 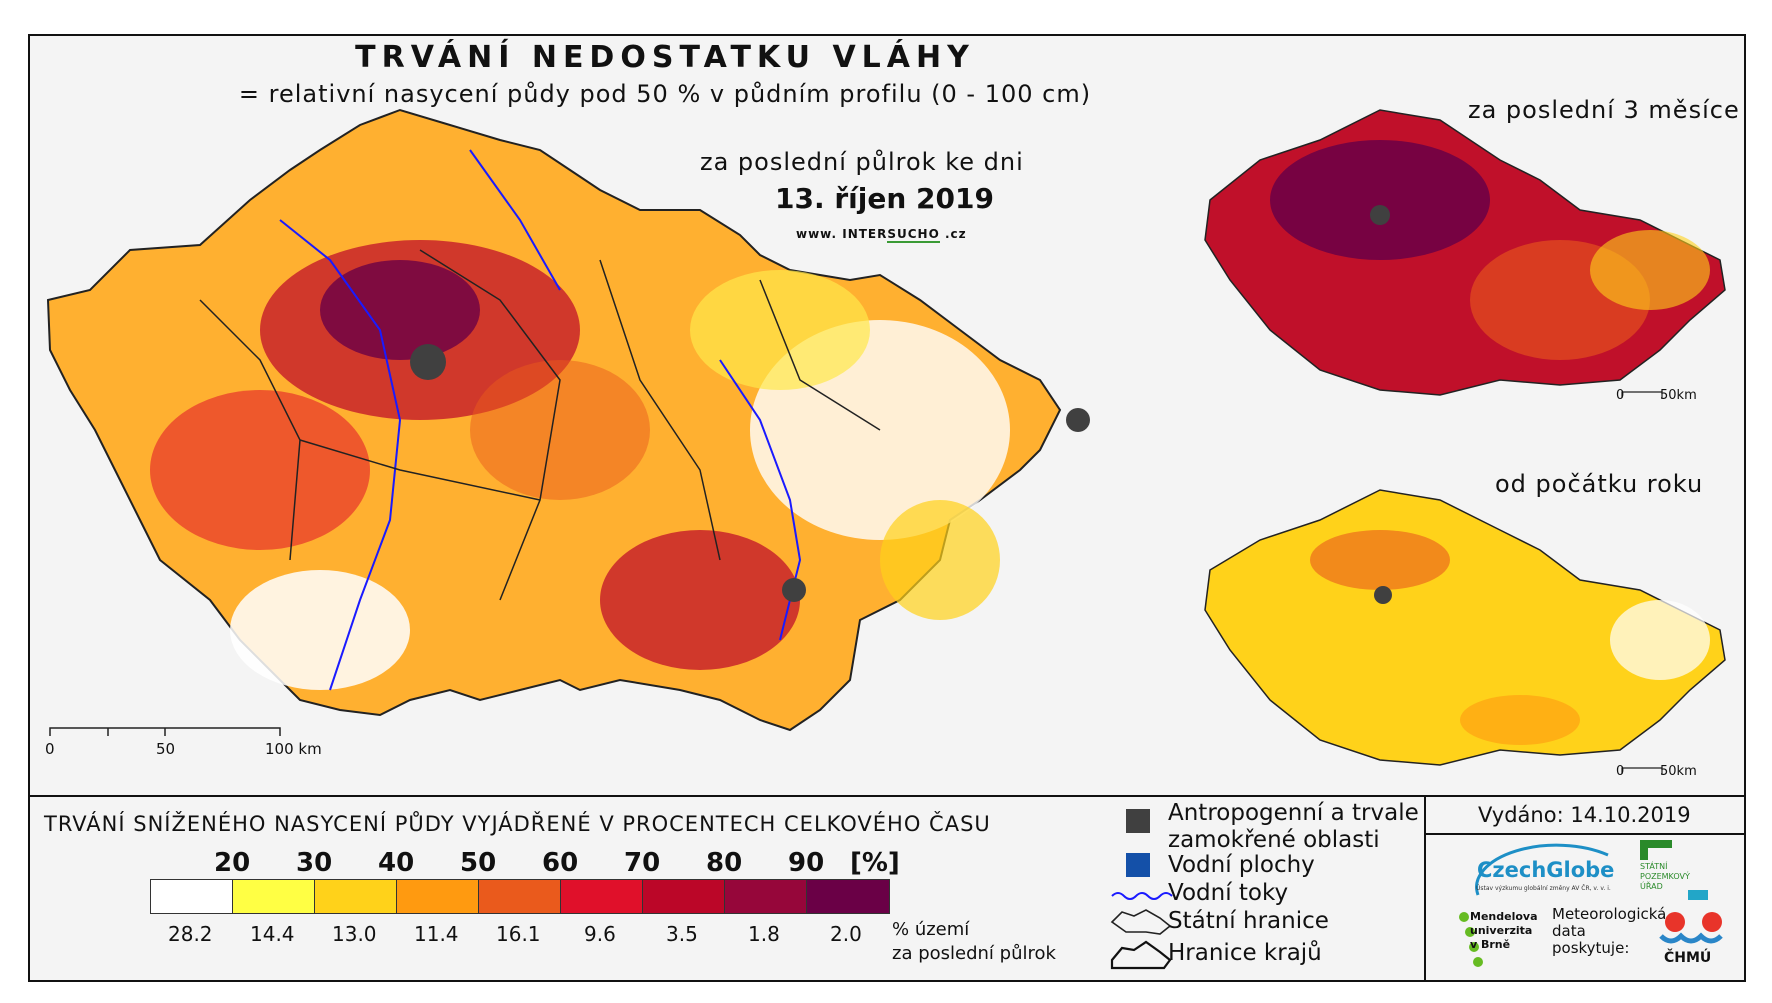 I want to click on ostrava-area, so click(x=1078, y=420).